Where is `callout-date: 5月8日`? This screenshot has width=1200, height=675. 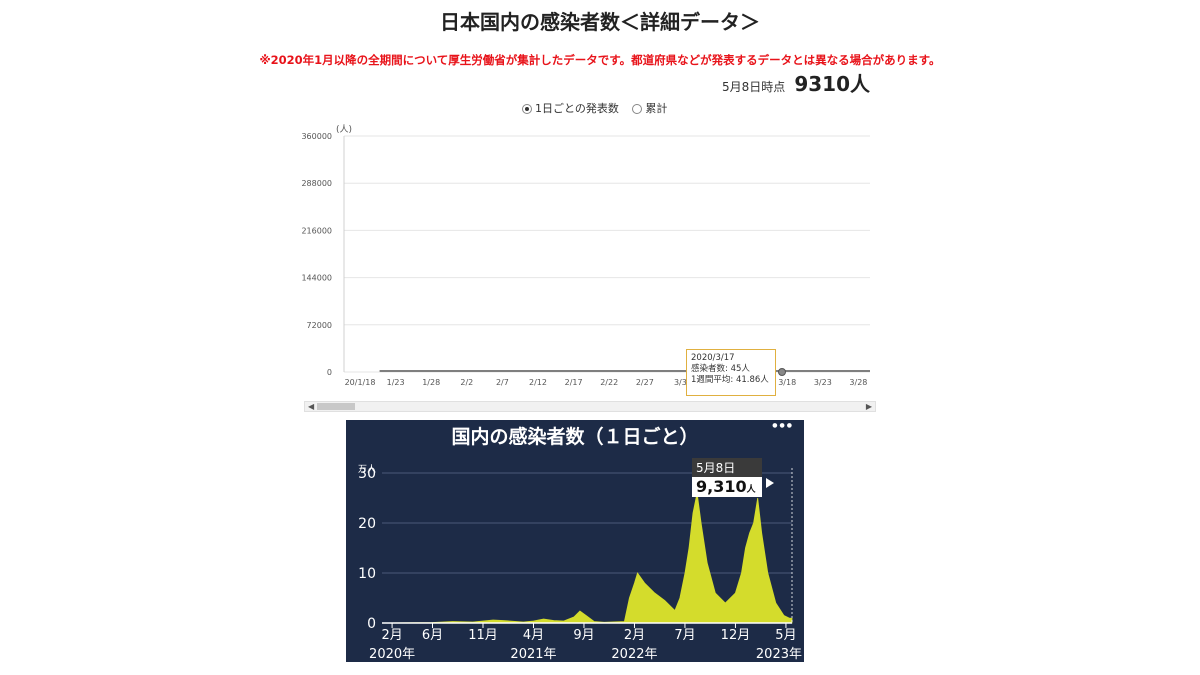 callout-date: 5月8日 is located at coordinates (727, 467).